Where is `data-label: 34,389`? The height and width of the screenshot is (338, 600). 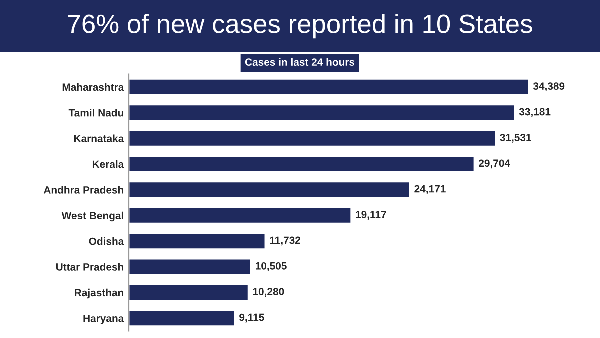
data-label: 34,389 is located at coordinates (549, 87).